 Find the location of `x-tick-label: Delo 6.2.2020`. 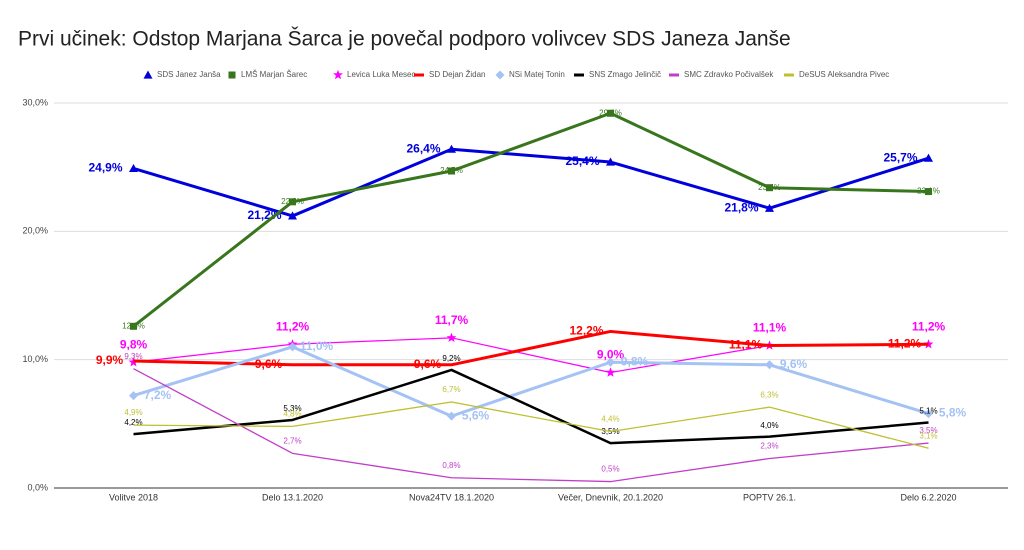

x-tick-label: Delo 6.2.2020 is located at coordinates (928, 497).